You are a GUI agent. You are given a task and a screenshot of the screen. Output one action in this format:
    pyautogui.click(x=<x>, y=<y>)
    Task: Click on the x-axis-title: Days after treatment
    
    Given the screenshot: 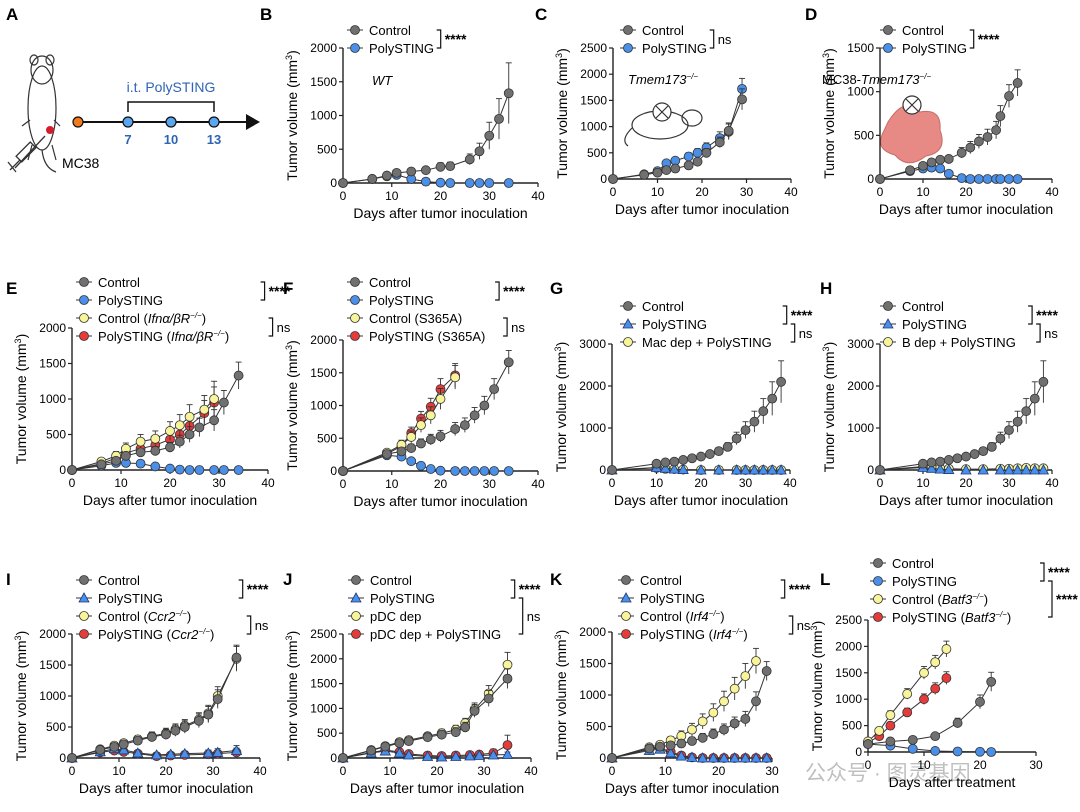 What is the action you would take?
    pyautogui.click(x=952, y=782)
    